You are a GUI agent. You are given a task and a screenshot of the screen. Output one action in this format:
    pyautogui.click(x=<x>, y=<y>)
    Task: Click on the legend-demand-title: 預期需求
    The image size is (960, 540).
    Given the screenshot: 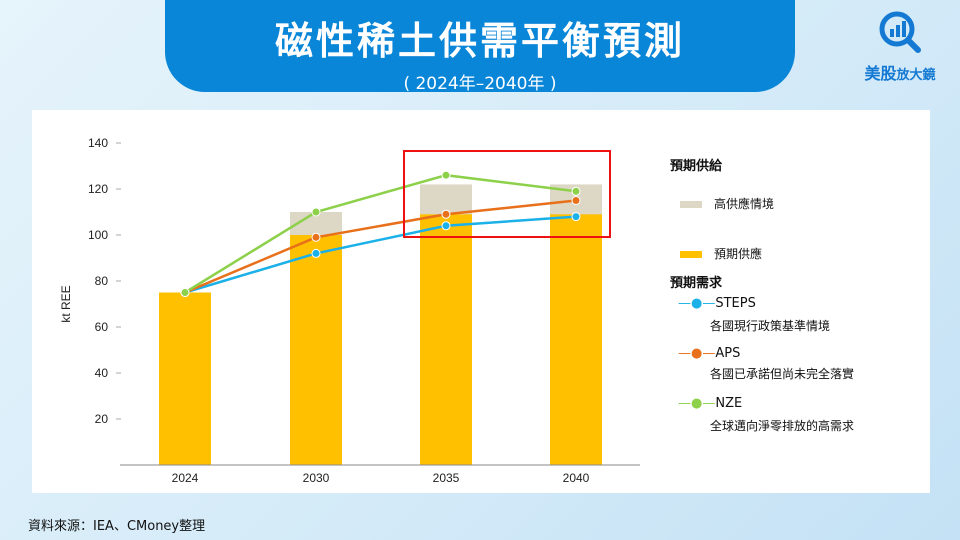 What is the action you would take?
    pyautogui.click(x=696, y=283)
    